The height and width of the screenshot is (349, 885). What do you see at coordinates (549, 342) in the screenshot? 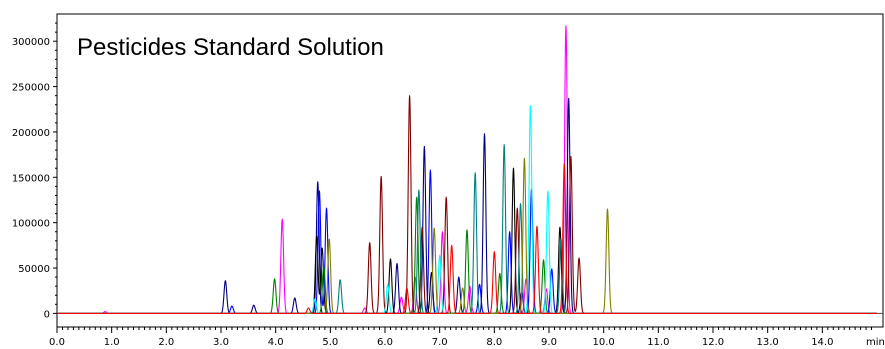
I see `x-tick-label: 9.0` at bounding box center [549, 342].